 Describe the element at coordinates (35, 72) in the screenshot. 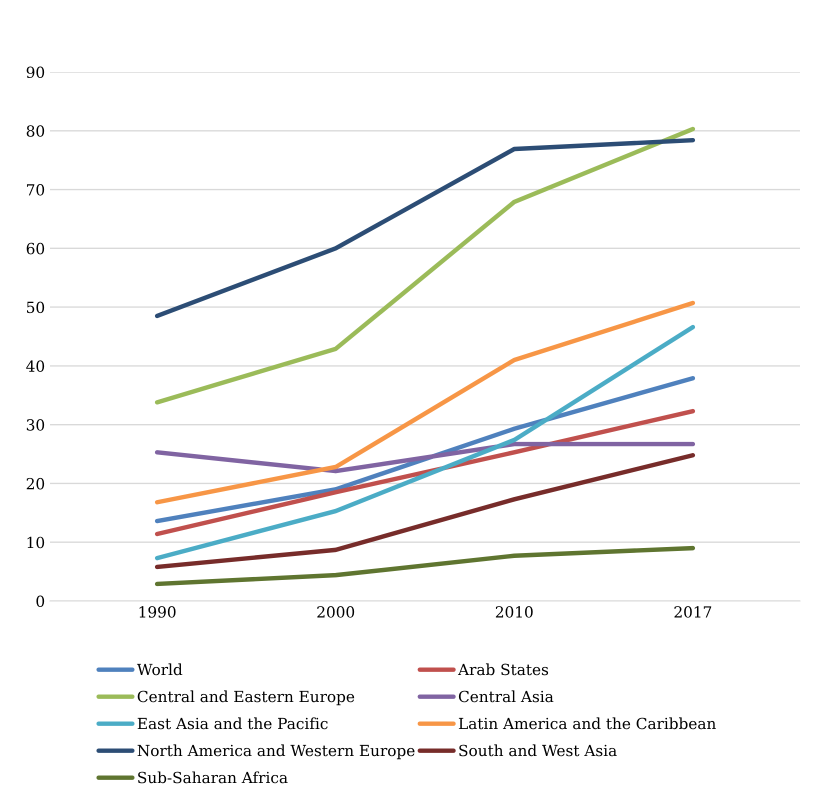

I see `y-tick-label: 90` at that location.